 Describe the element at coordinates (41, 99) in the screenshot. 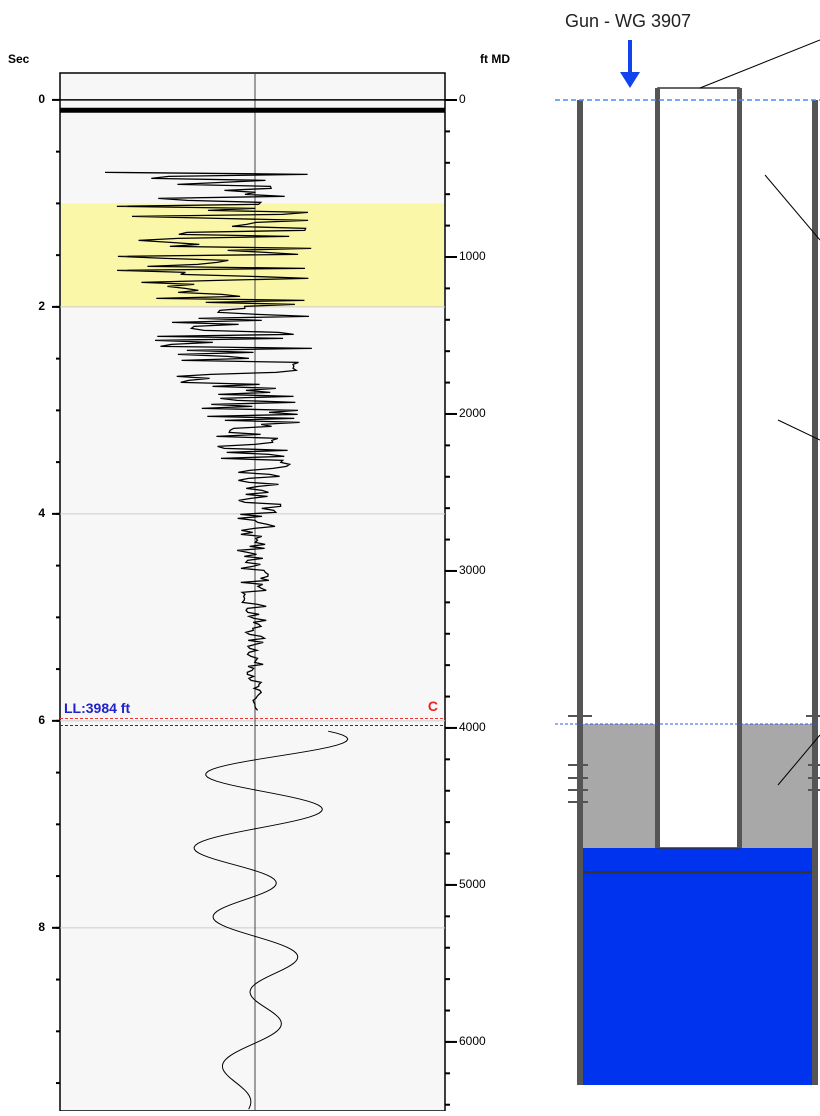

I see `time-tick-label: 0` at that location.